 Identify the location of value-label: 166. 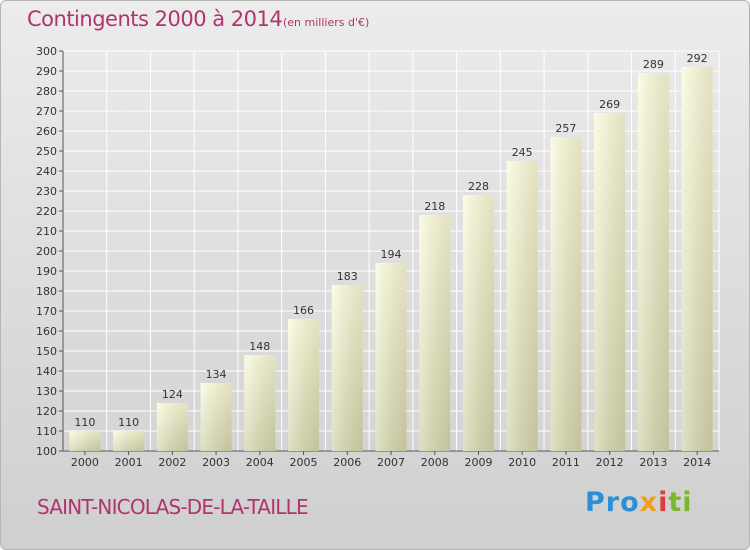
(303, 310).